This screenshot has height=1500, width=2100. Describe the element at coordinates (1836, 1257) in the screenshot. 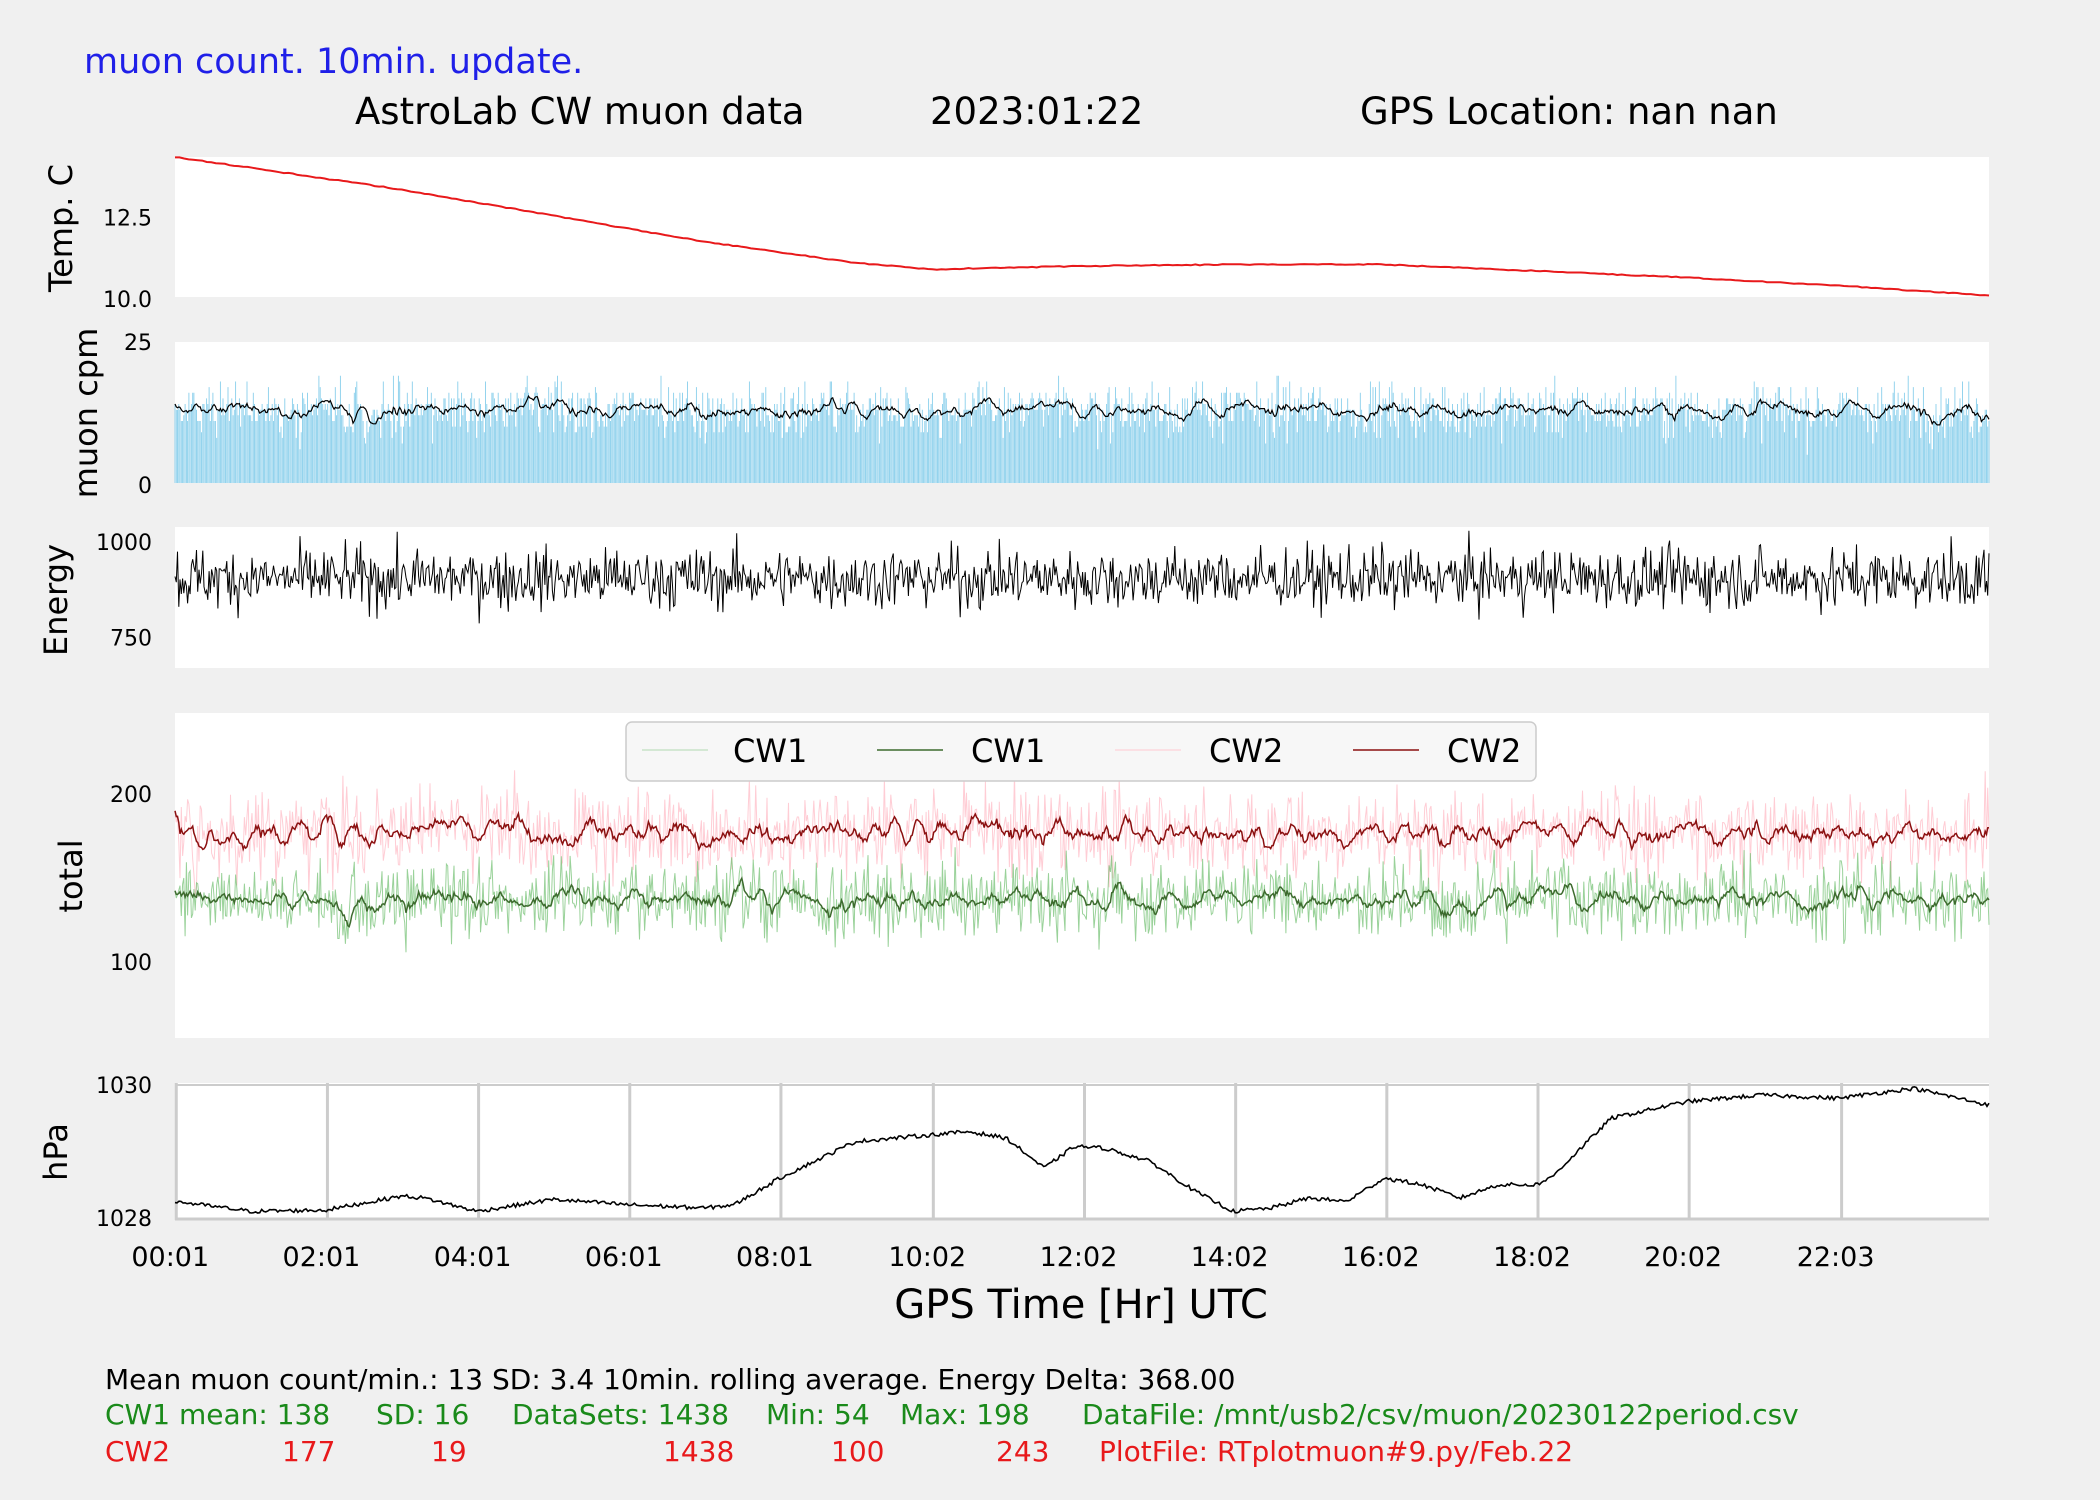

I see `x-tick-label: 22:03` at that location.